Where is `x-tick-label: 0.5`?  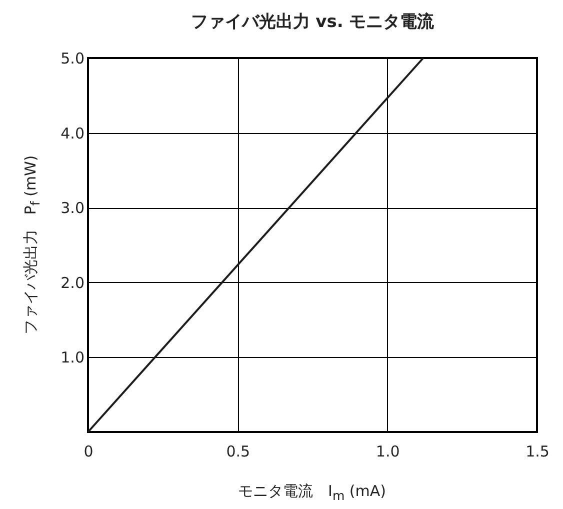 x-tick-label: 0.5 is located at coordinates (238, 451).